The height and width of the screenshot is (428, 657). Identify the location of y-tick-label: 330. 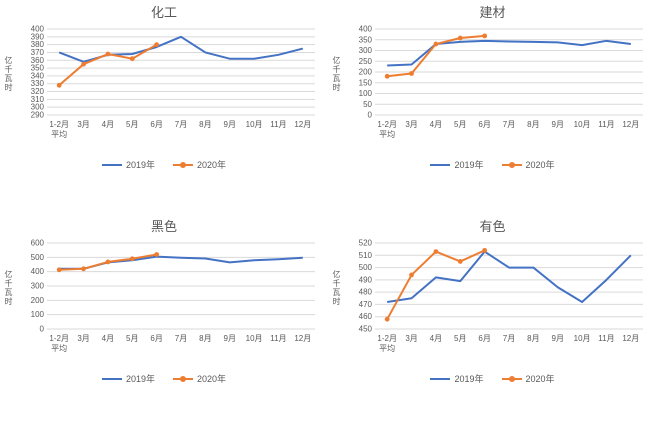
(38, 83).